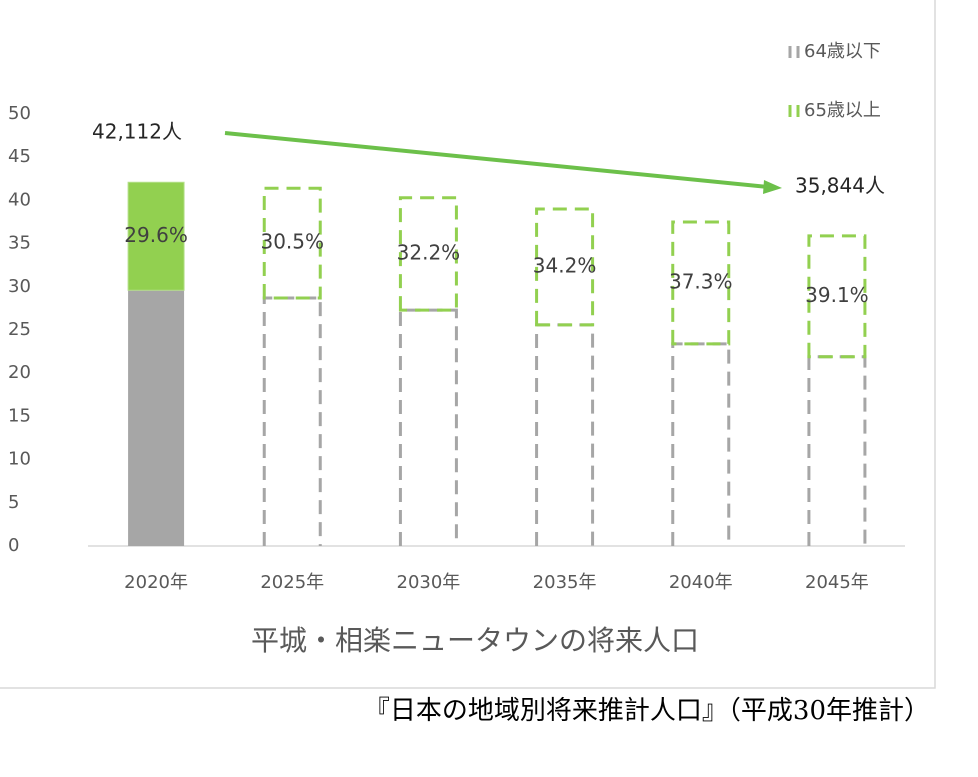 The width and height of the screenshot is (978, 777). I want to click on annotation: 42,112人, so click(137, 132).